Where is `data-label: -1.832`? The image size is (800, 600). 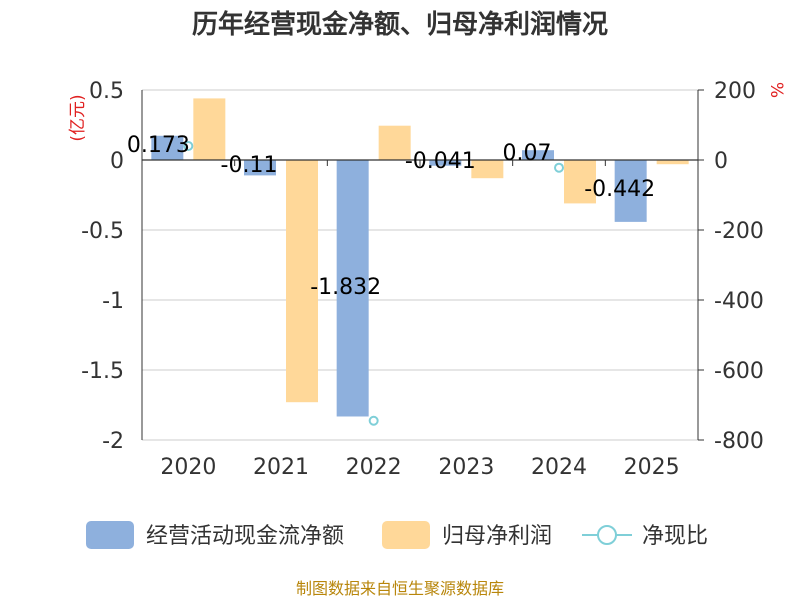 data-label: -1.832 is located at coordinates (345, 287).